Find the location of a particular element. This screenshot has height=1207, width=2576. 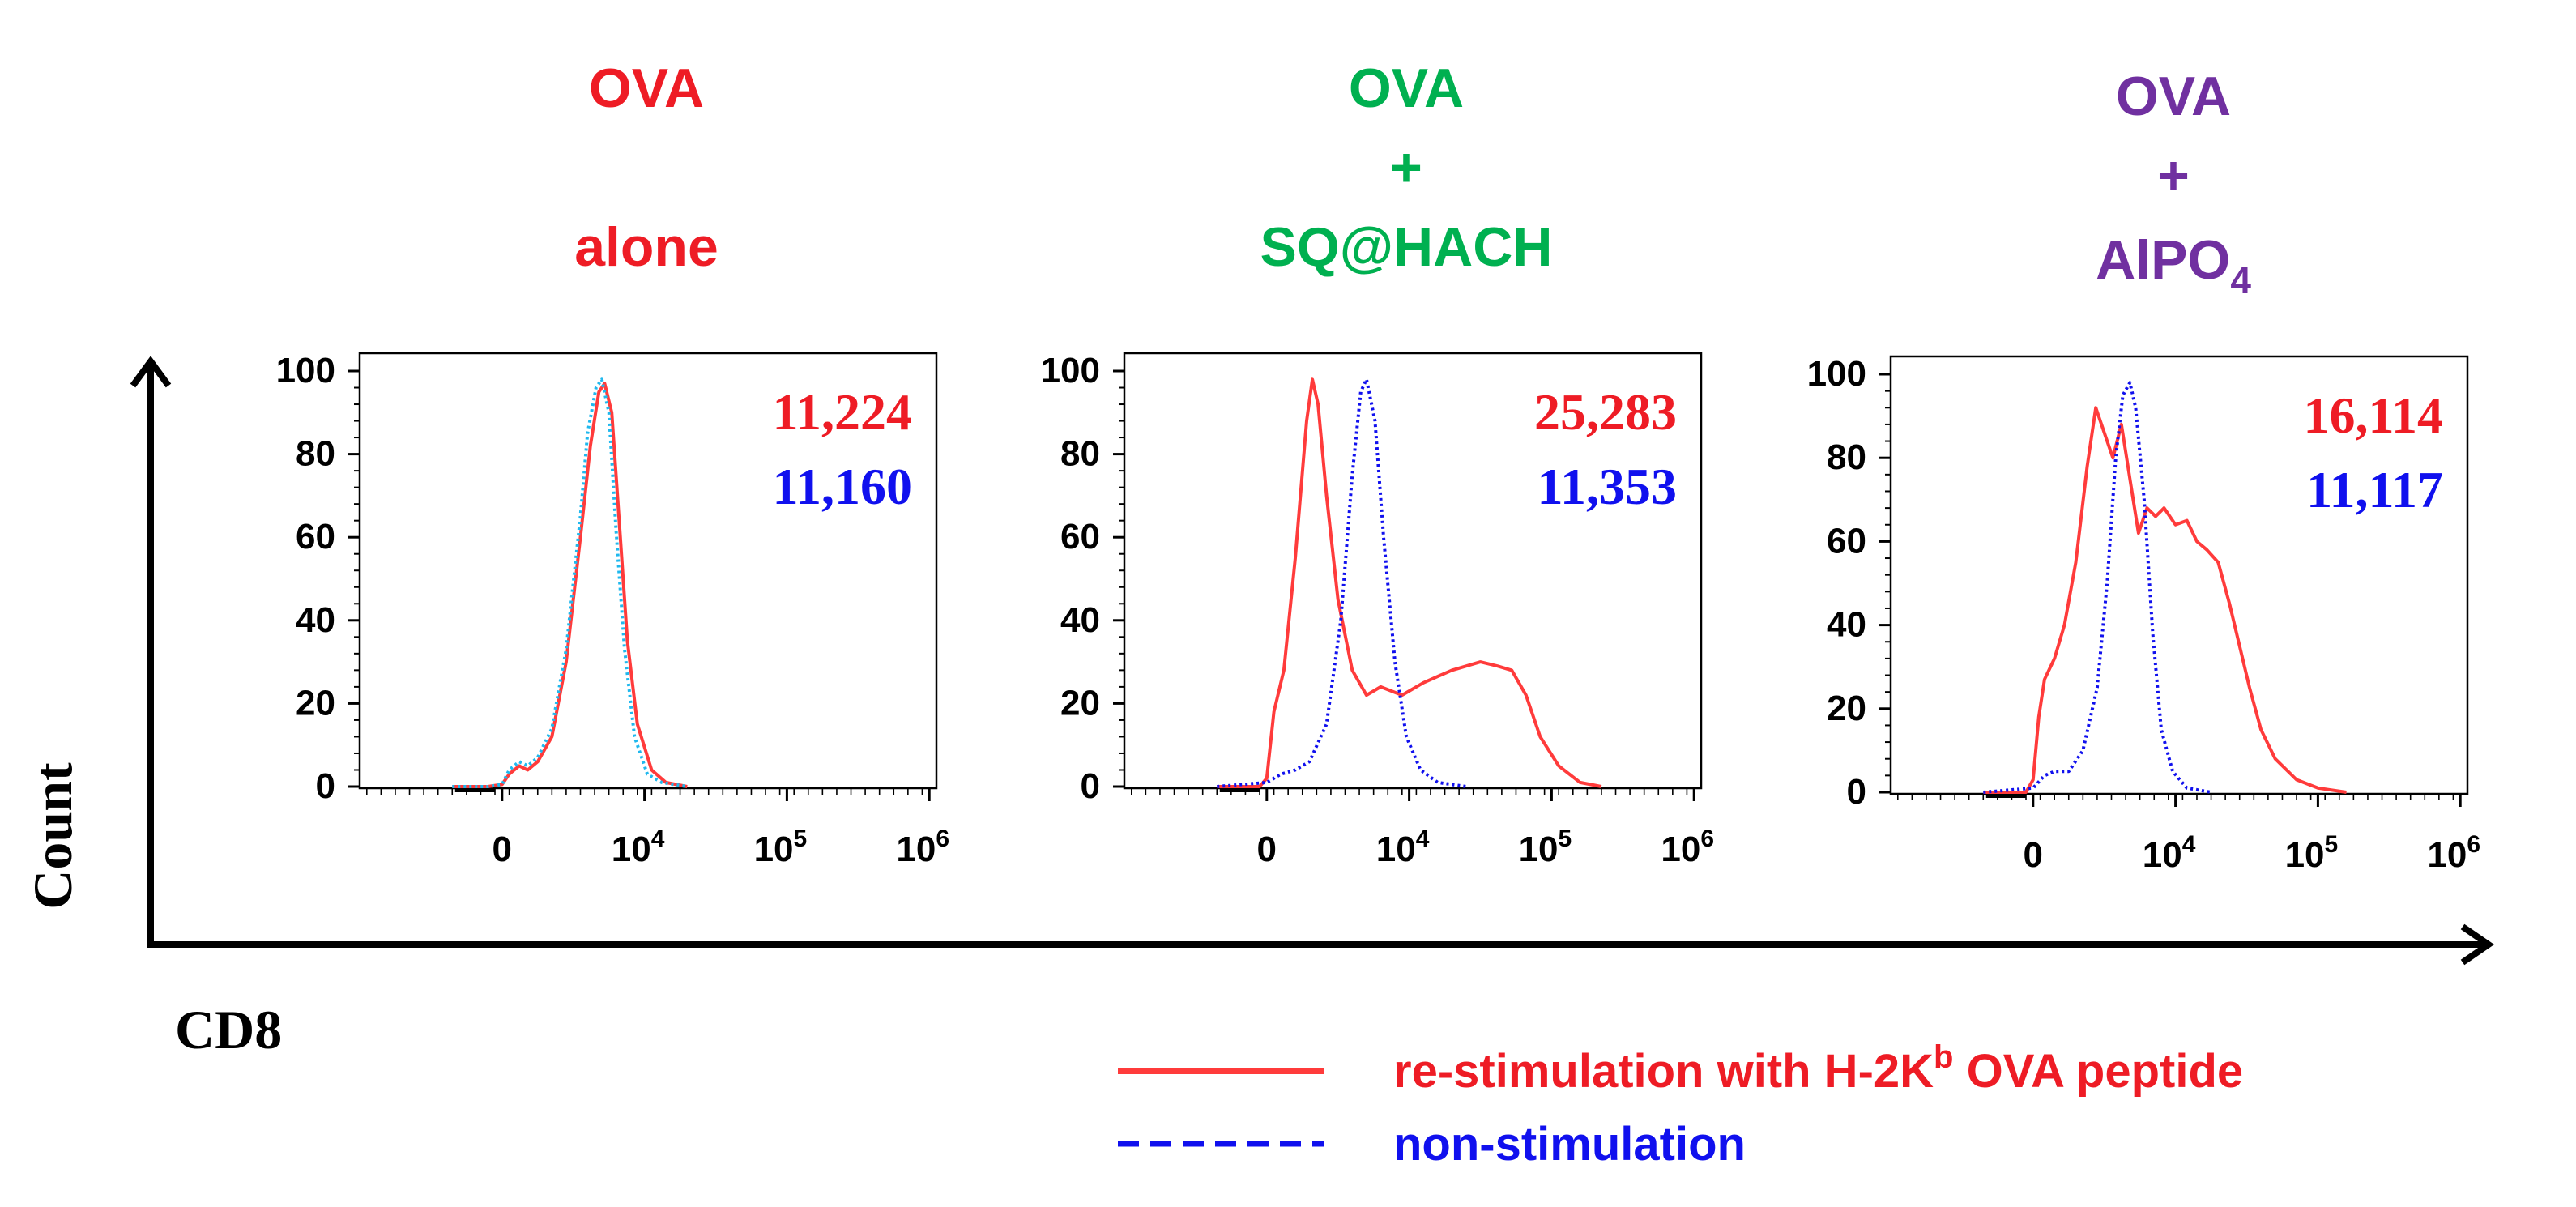

panel-2-title-line-1: OVA is located at coordinates (1406, 88).